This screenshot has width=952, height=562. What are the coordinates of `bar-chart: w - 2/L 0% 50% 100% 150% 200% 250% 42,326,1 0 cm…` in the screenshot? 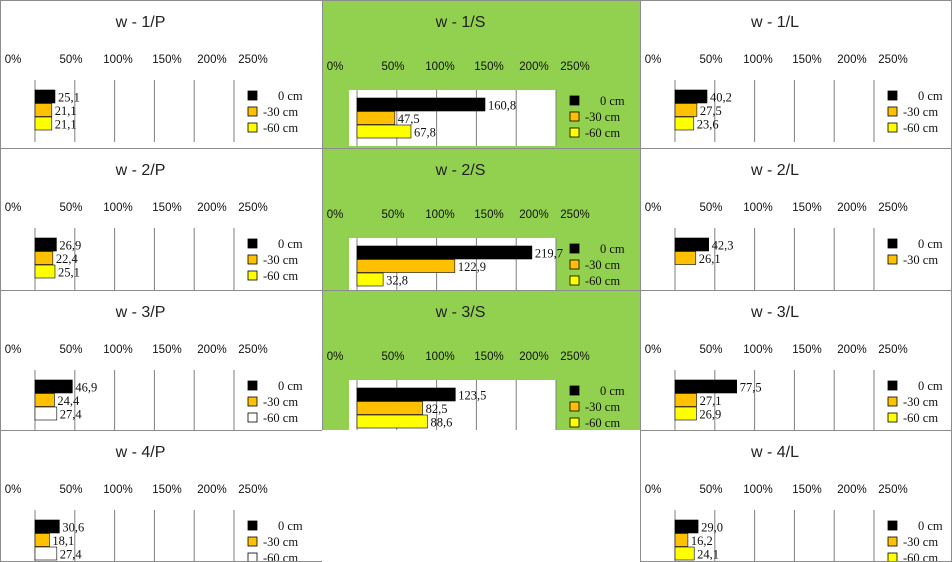 It's located at (794, 226).